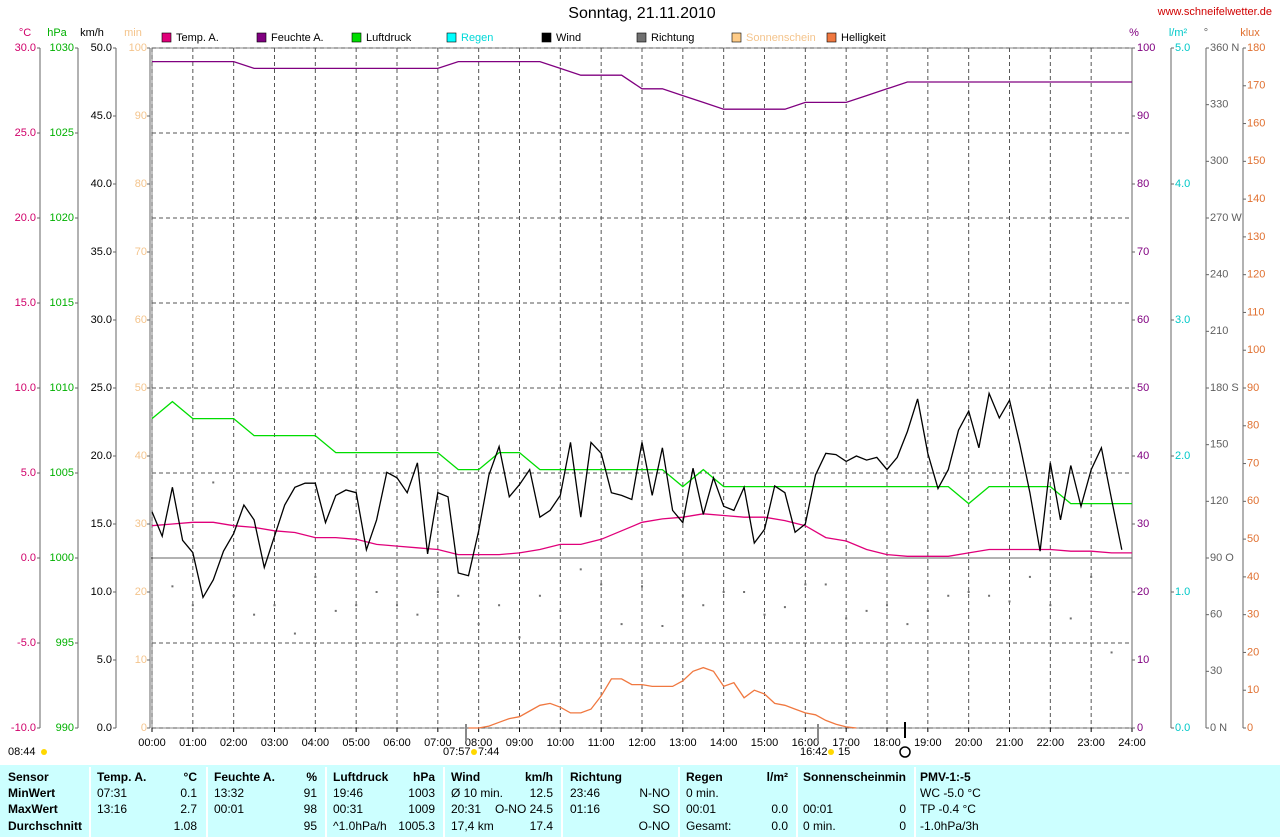 This screenshot has height=837, width=1280. I want to click on y-tick-label: 1015, so click(62, 303).